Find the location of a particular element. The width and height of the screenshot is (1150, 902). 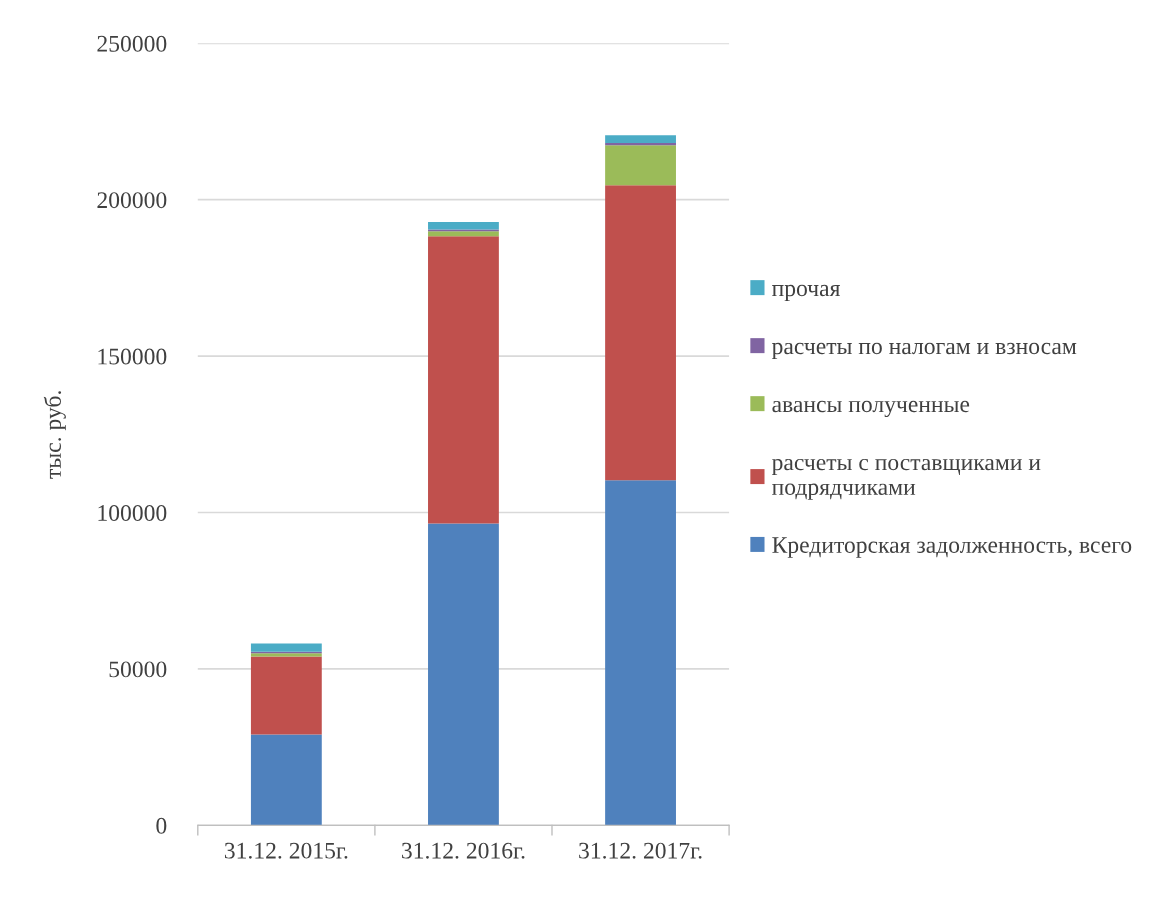

legend-label: расчеты по налогам и взносам is located at coordinates (924, 350).